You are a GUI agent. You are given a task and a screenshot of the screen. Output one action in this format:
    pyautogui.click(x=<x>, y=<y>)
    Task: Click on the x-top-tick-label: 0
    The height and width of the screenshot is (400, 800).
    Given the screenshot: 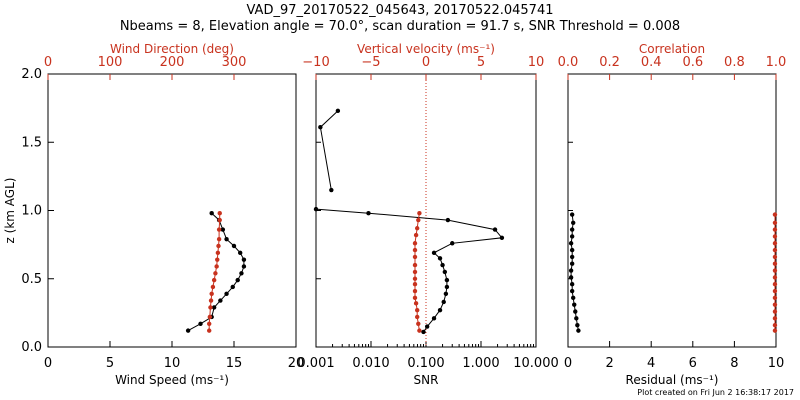 What is the action you would take?
    pyautogui.click(x=48, y=62)
    